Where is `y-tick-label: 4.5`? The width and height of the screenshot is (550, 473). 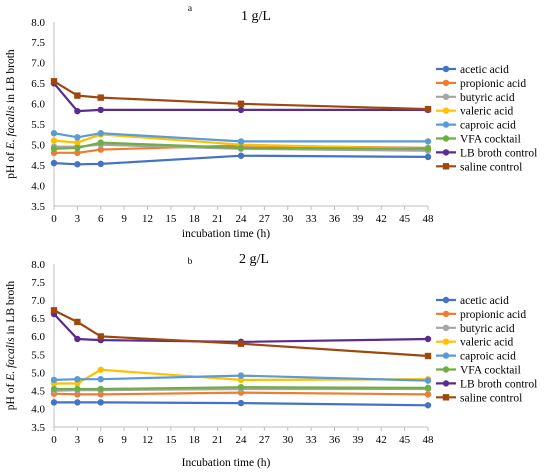
y-tick-label: 4.5 is located at coordinates (38, 392).